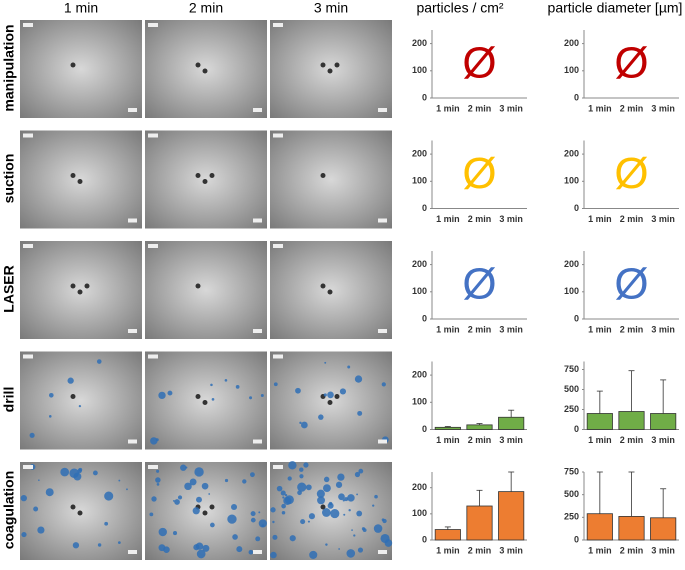 The image size is (685, 570). I want to click on column-header: 3 min, so click(331, 8).